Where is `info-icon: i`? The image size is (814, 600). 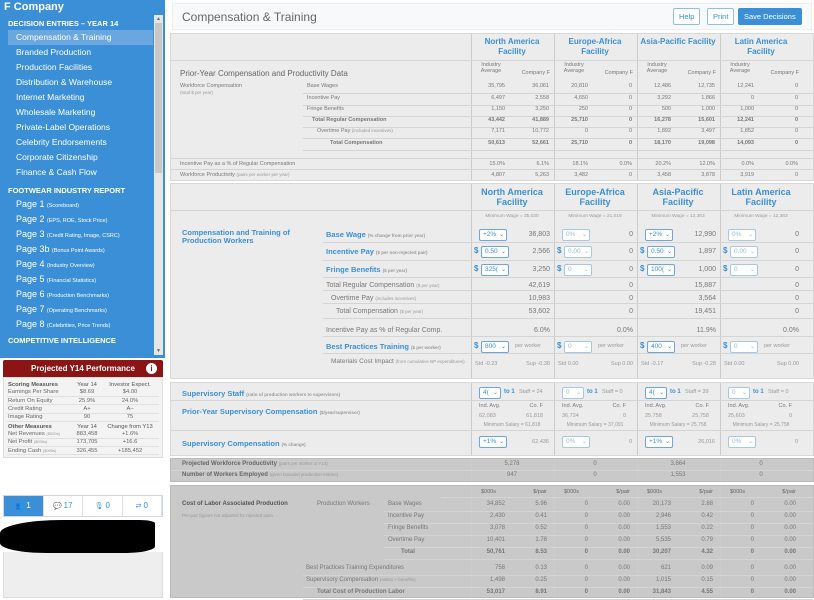
info-icon: i is located at coordinates (151, 368).